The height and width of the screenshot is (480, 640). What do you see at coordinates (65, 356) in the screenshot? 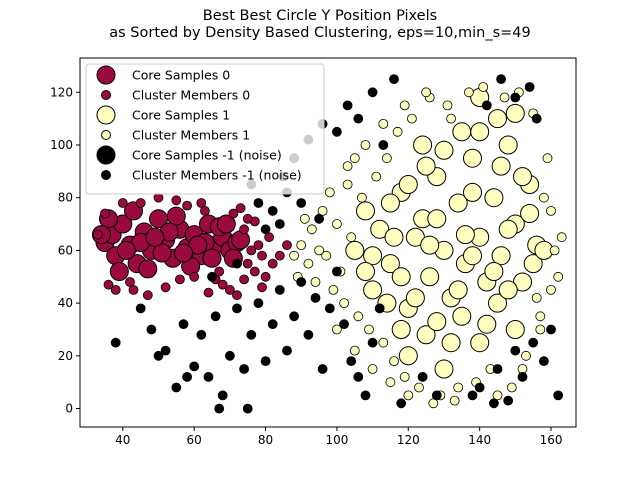
I see `y-tick-label: 20` at bounding box center [65, 356].